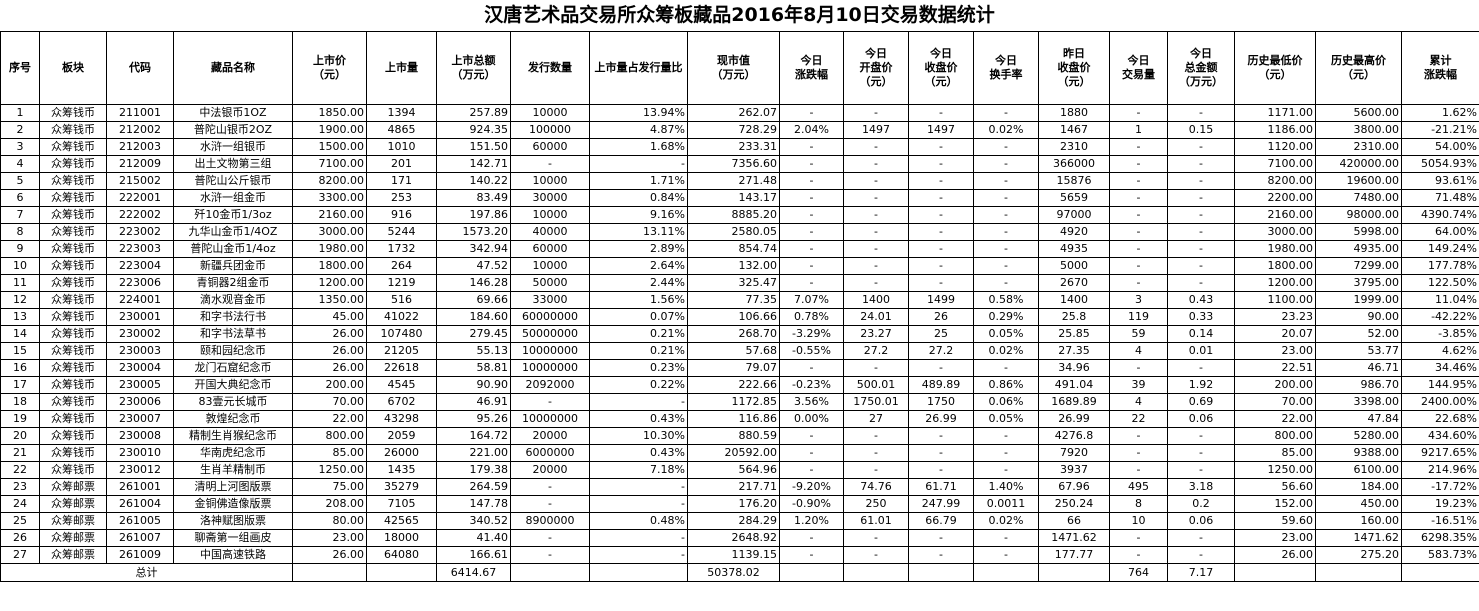 The image size is (1479, 611). What do you see at coordinates (233, 436) in the screenshot?
I see `table-cell: 精制生肖猴纪念币` at bounding box center [233, 436].